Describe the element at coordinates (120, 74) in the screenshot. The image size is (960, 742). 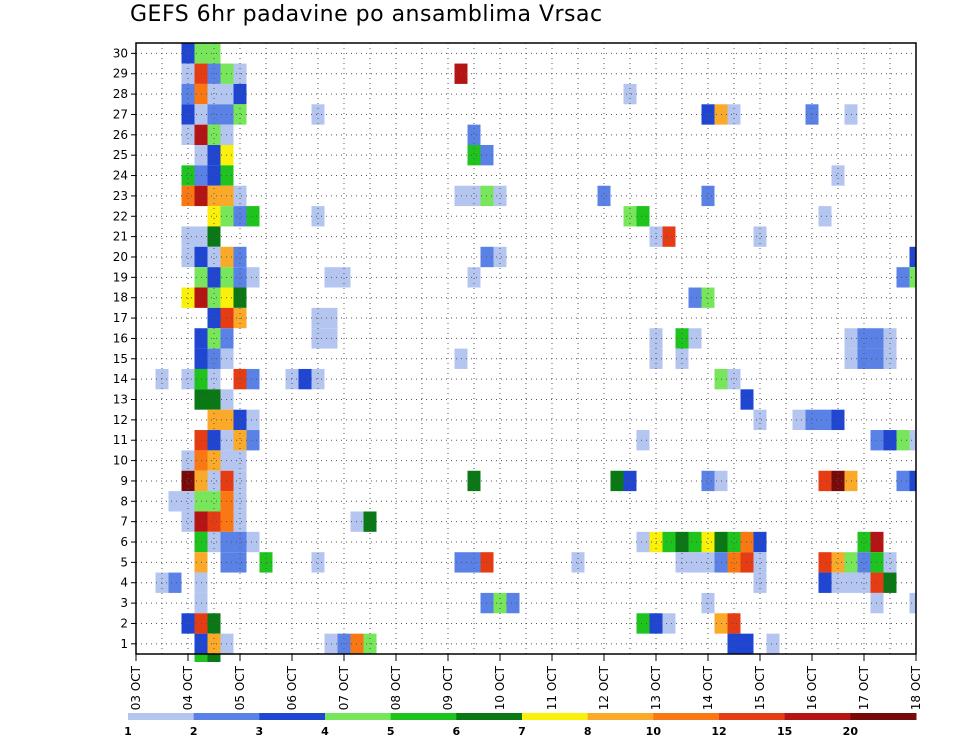
I see `y-tick-label: 29` at that location.